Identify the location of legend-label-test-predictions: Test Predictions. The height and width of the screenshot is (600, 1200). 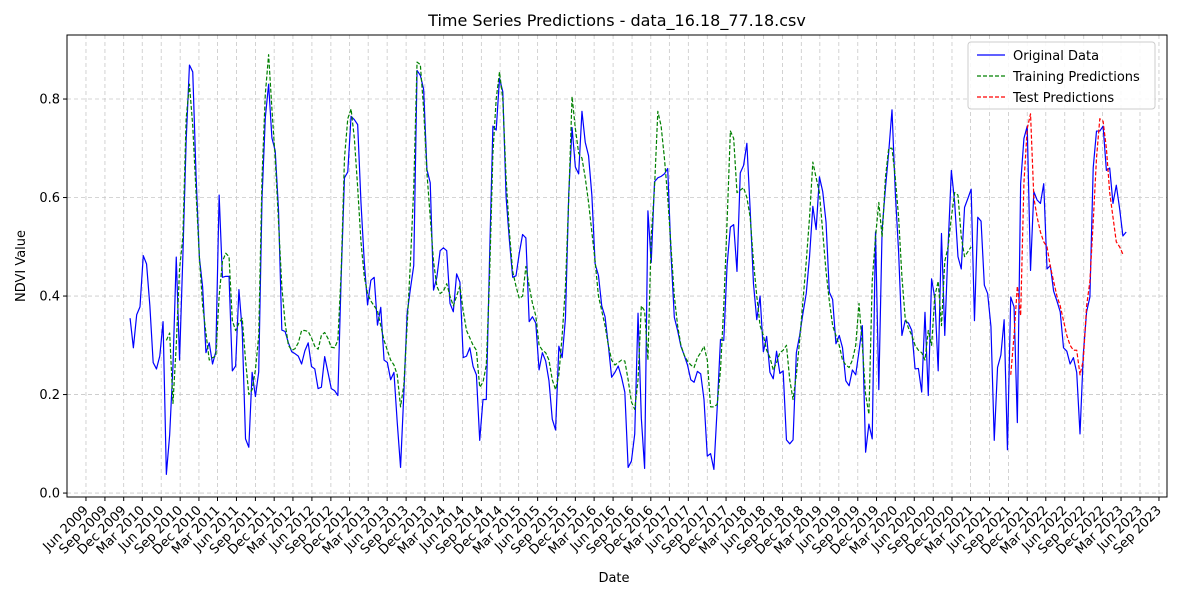
(1063, 98).